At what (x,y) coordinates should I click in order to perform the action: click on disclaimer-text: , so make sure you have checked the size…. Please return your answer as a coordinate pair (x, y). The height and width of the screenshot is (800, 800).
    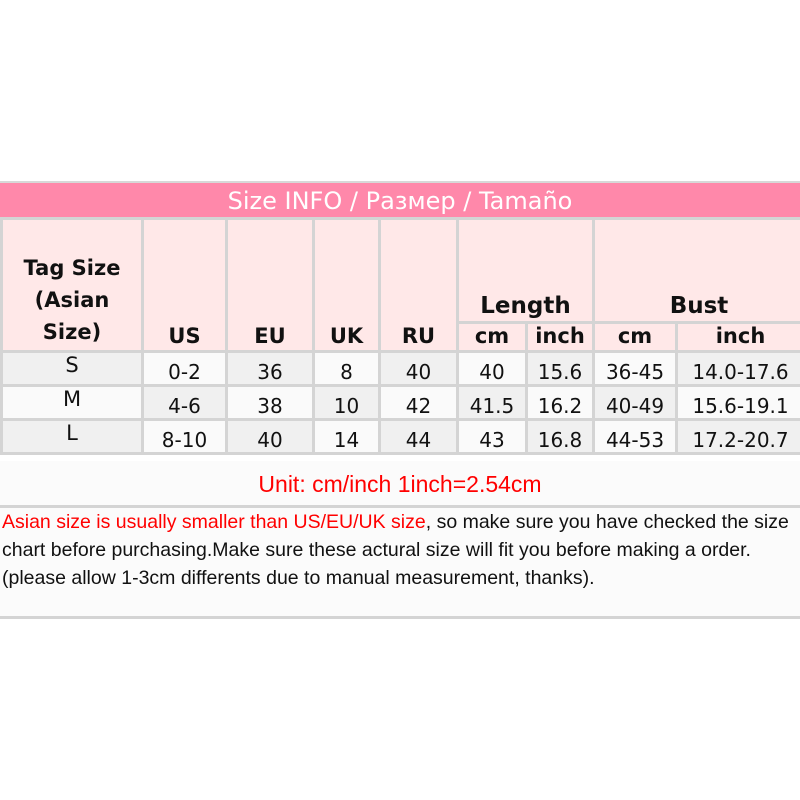
    Looking at the image, I should click on (395, 550).